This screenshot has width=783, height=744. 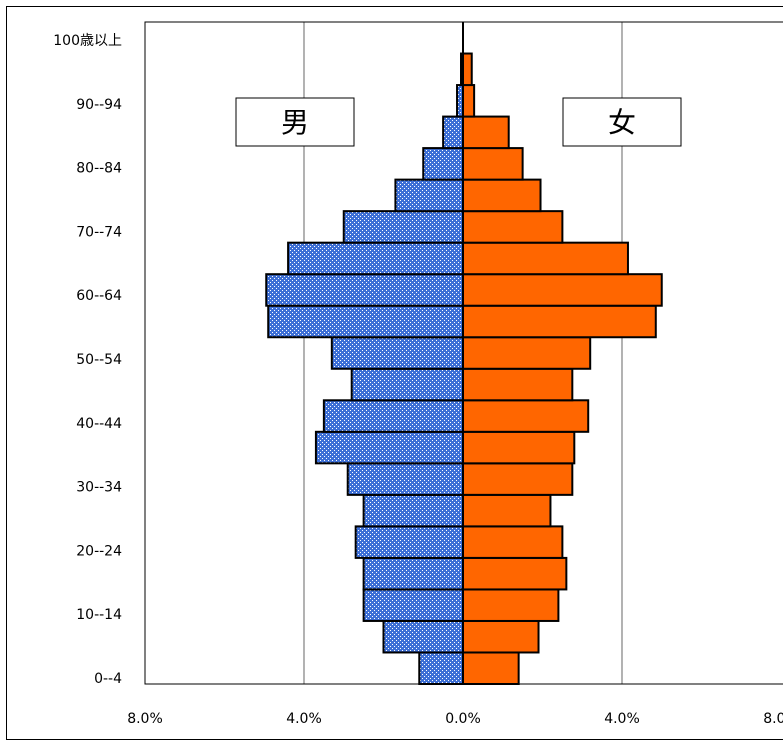 I want to click on y-tick-label: 60--64, so click(x=99, y=296).